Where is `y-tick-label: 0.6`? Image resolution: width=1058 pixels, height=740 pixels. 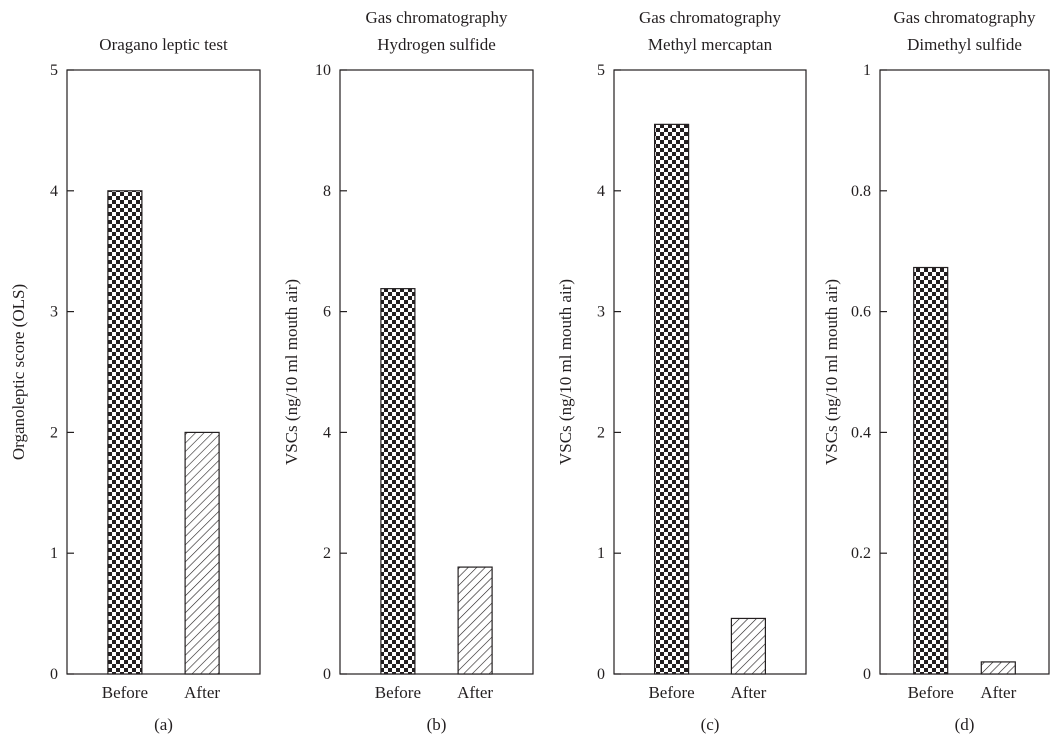 y-tick-label: 0.6 is located at coordinates (861, 312).